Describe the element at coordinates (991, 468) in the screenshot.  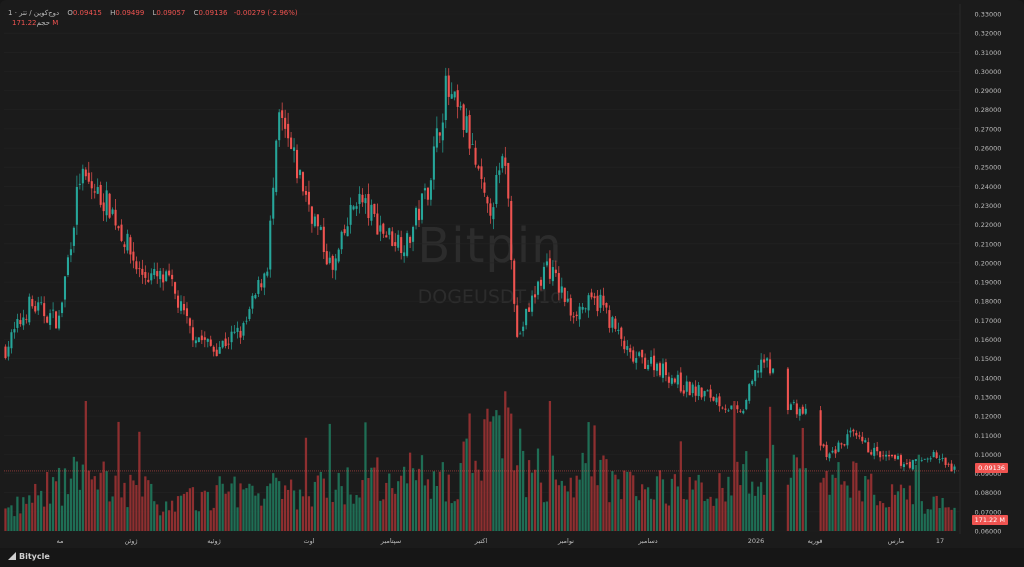
I see `last-price-tag: 0.09136` at that location.